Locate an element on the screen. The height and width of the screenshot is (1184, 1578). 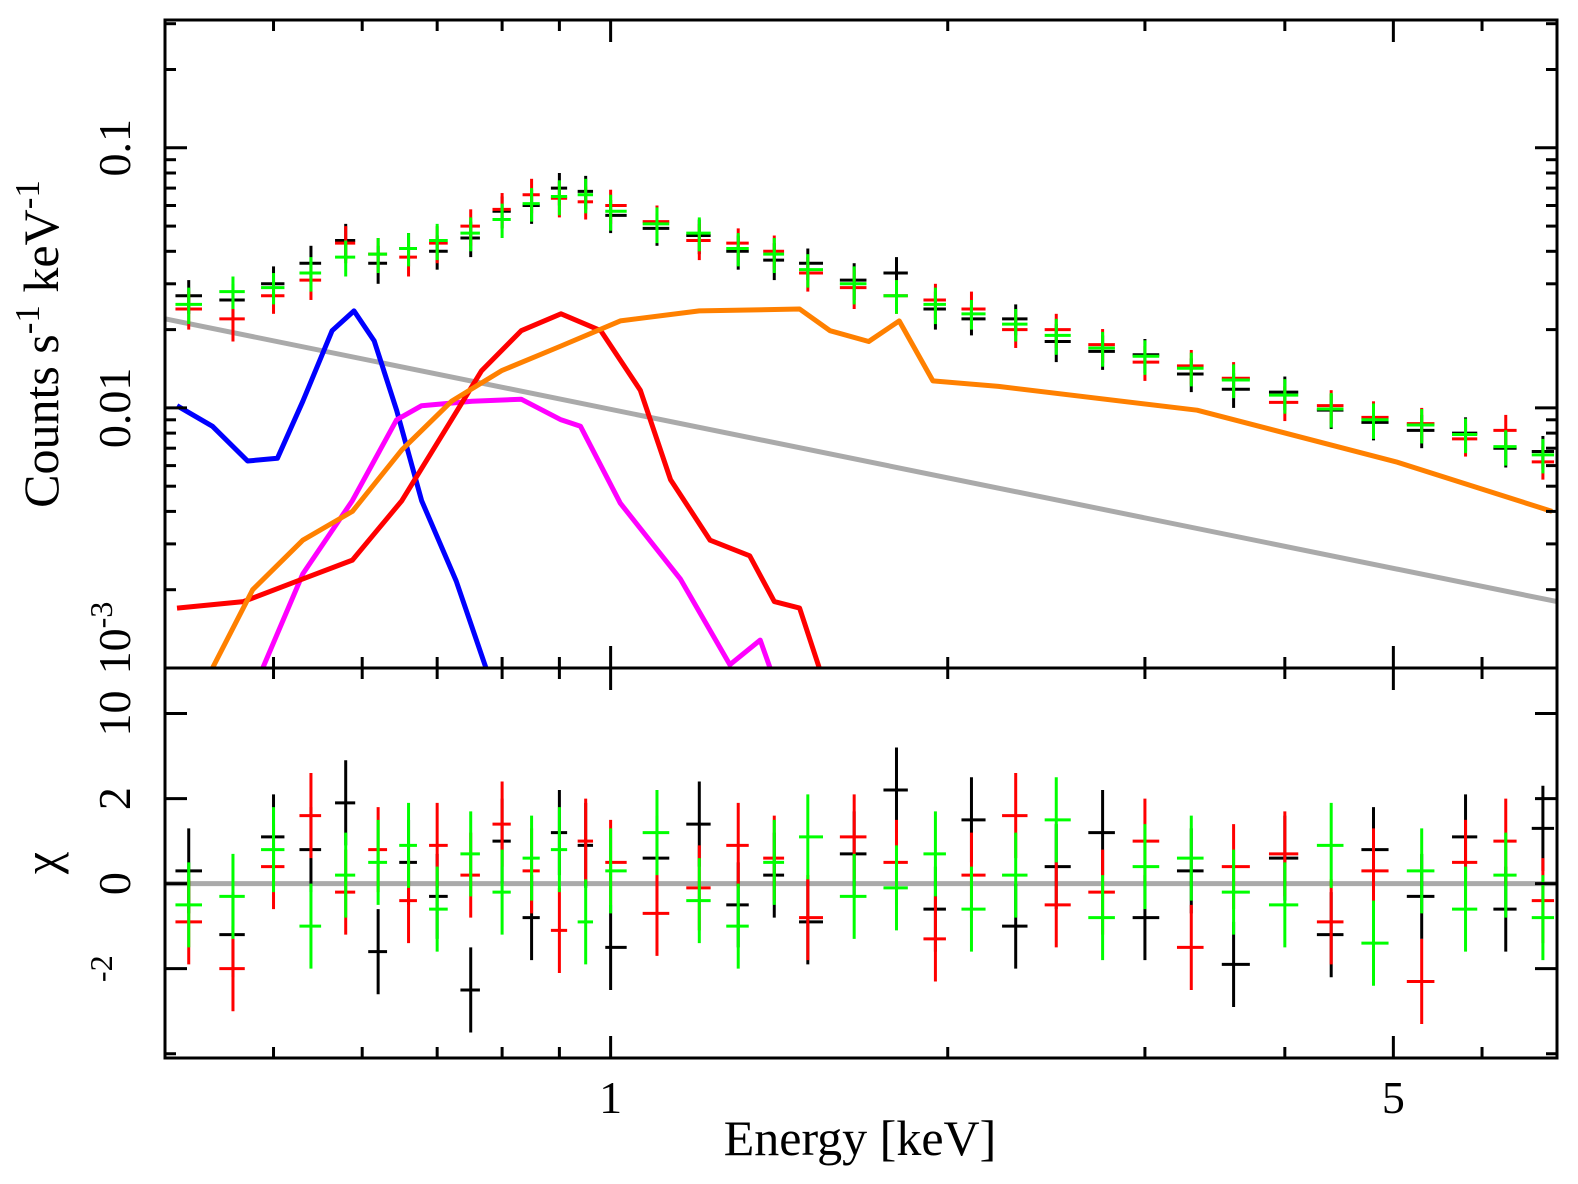
y-tick-label: 0.01 is located at coordinates (114, 408).